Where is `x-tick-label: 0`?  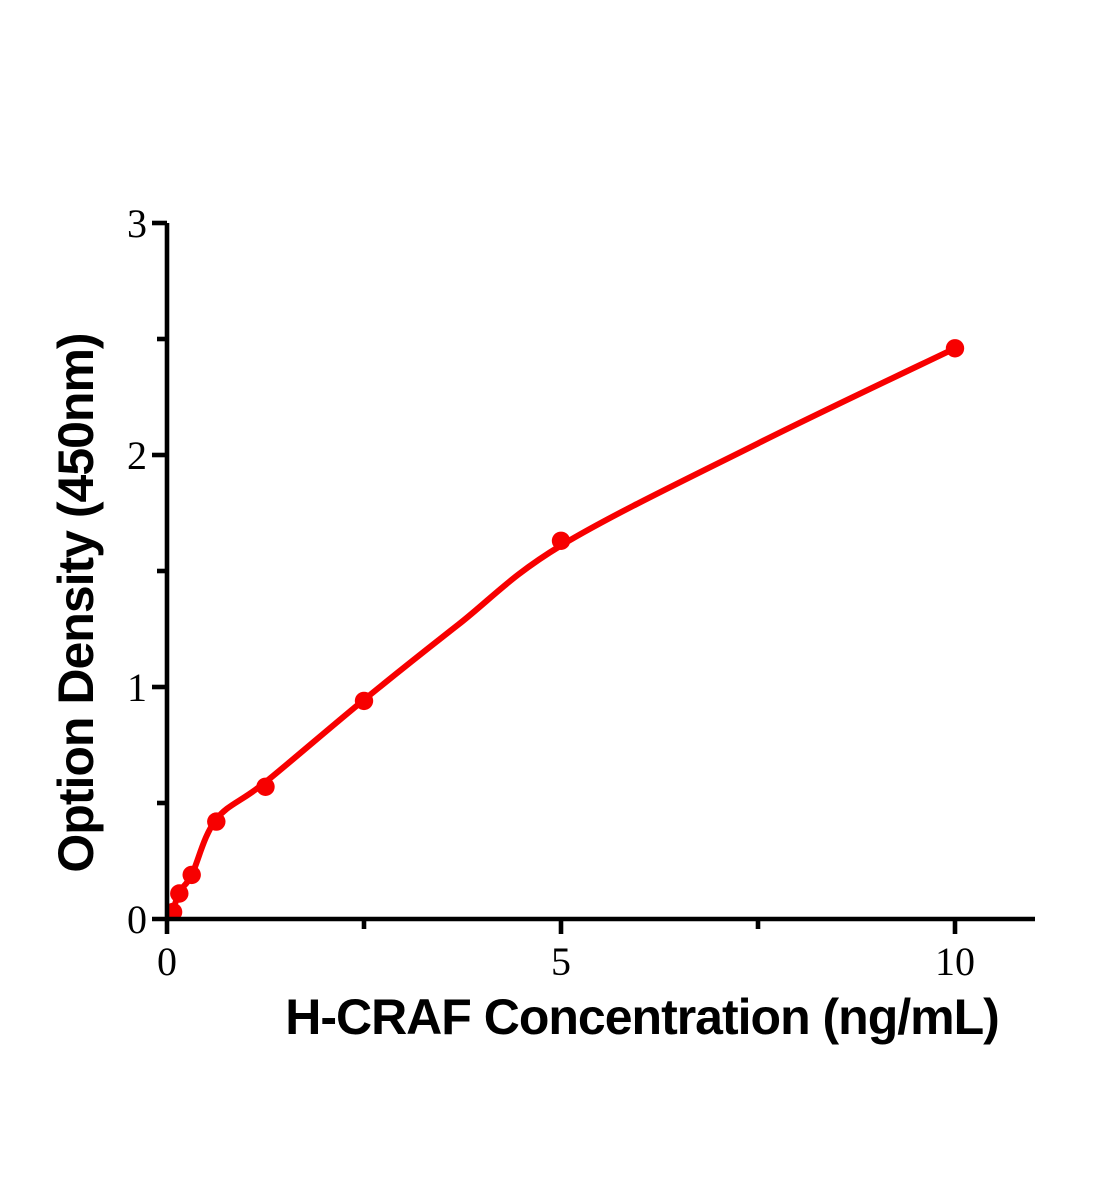
x-tick-label: 0 is located at coordinates (167, 961).